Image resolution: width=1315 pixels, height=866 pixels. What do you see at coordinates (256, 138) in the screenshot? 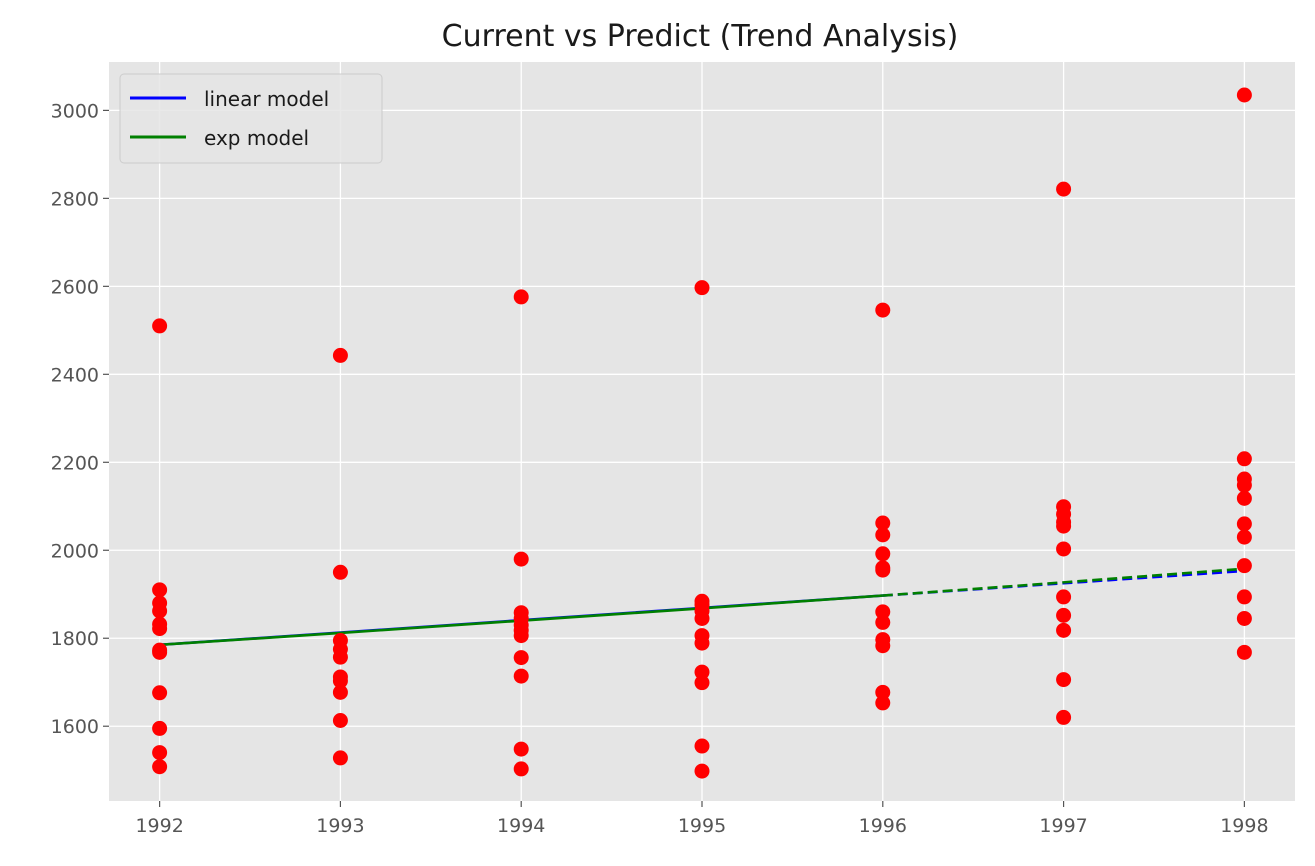
I see `legend-label-exp-model: exp model` at bounding box center [256, 138].